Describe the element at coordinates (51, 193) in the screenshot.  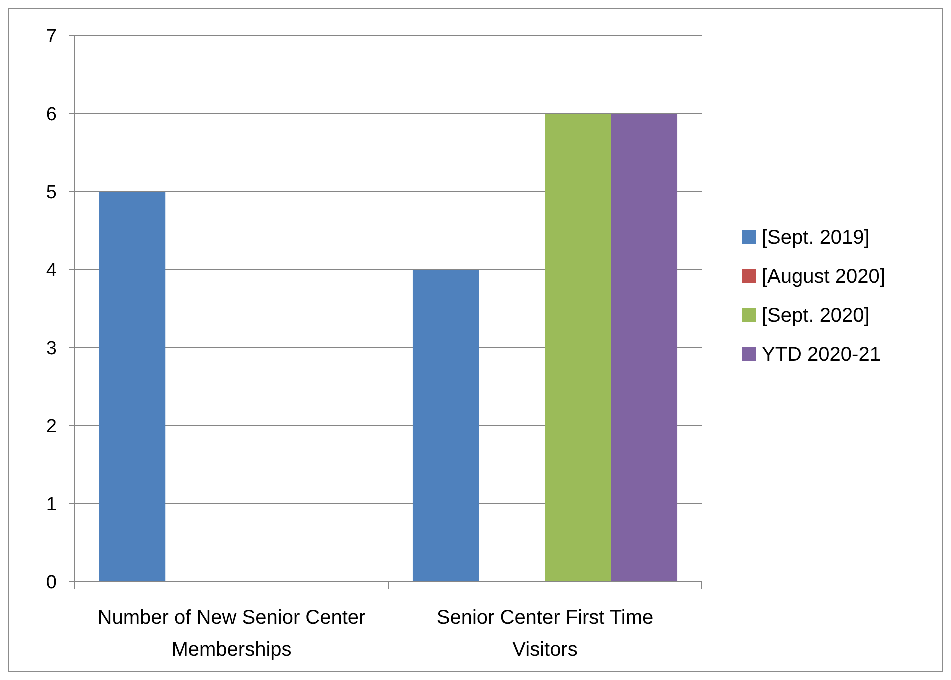
I see `y-tick-label: 5` at that location.